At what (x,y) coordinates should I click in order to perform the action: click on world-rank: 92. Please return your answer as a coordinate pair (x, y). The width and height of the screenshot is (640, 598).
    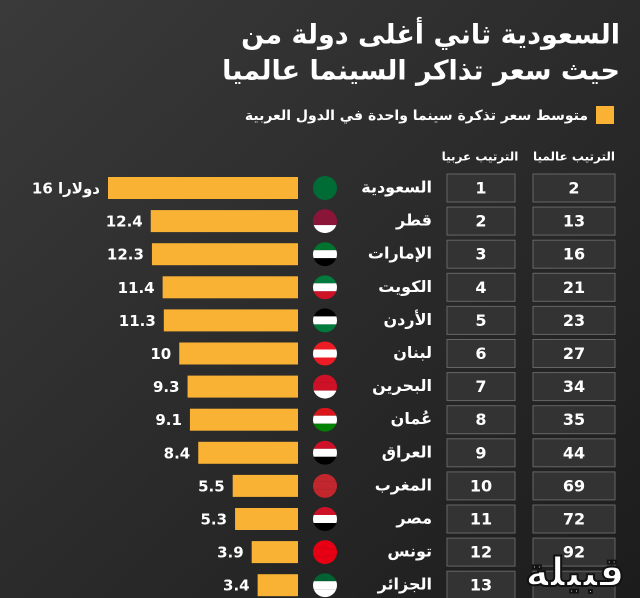
    Looking at the image, I should click on (574, 552).